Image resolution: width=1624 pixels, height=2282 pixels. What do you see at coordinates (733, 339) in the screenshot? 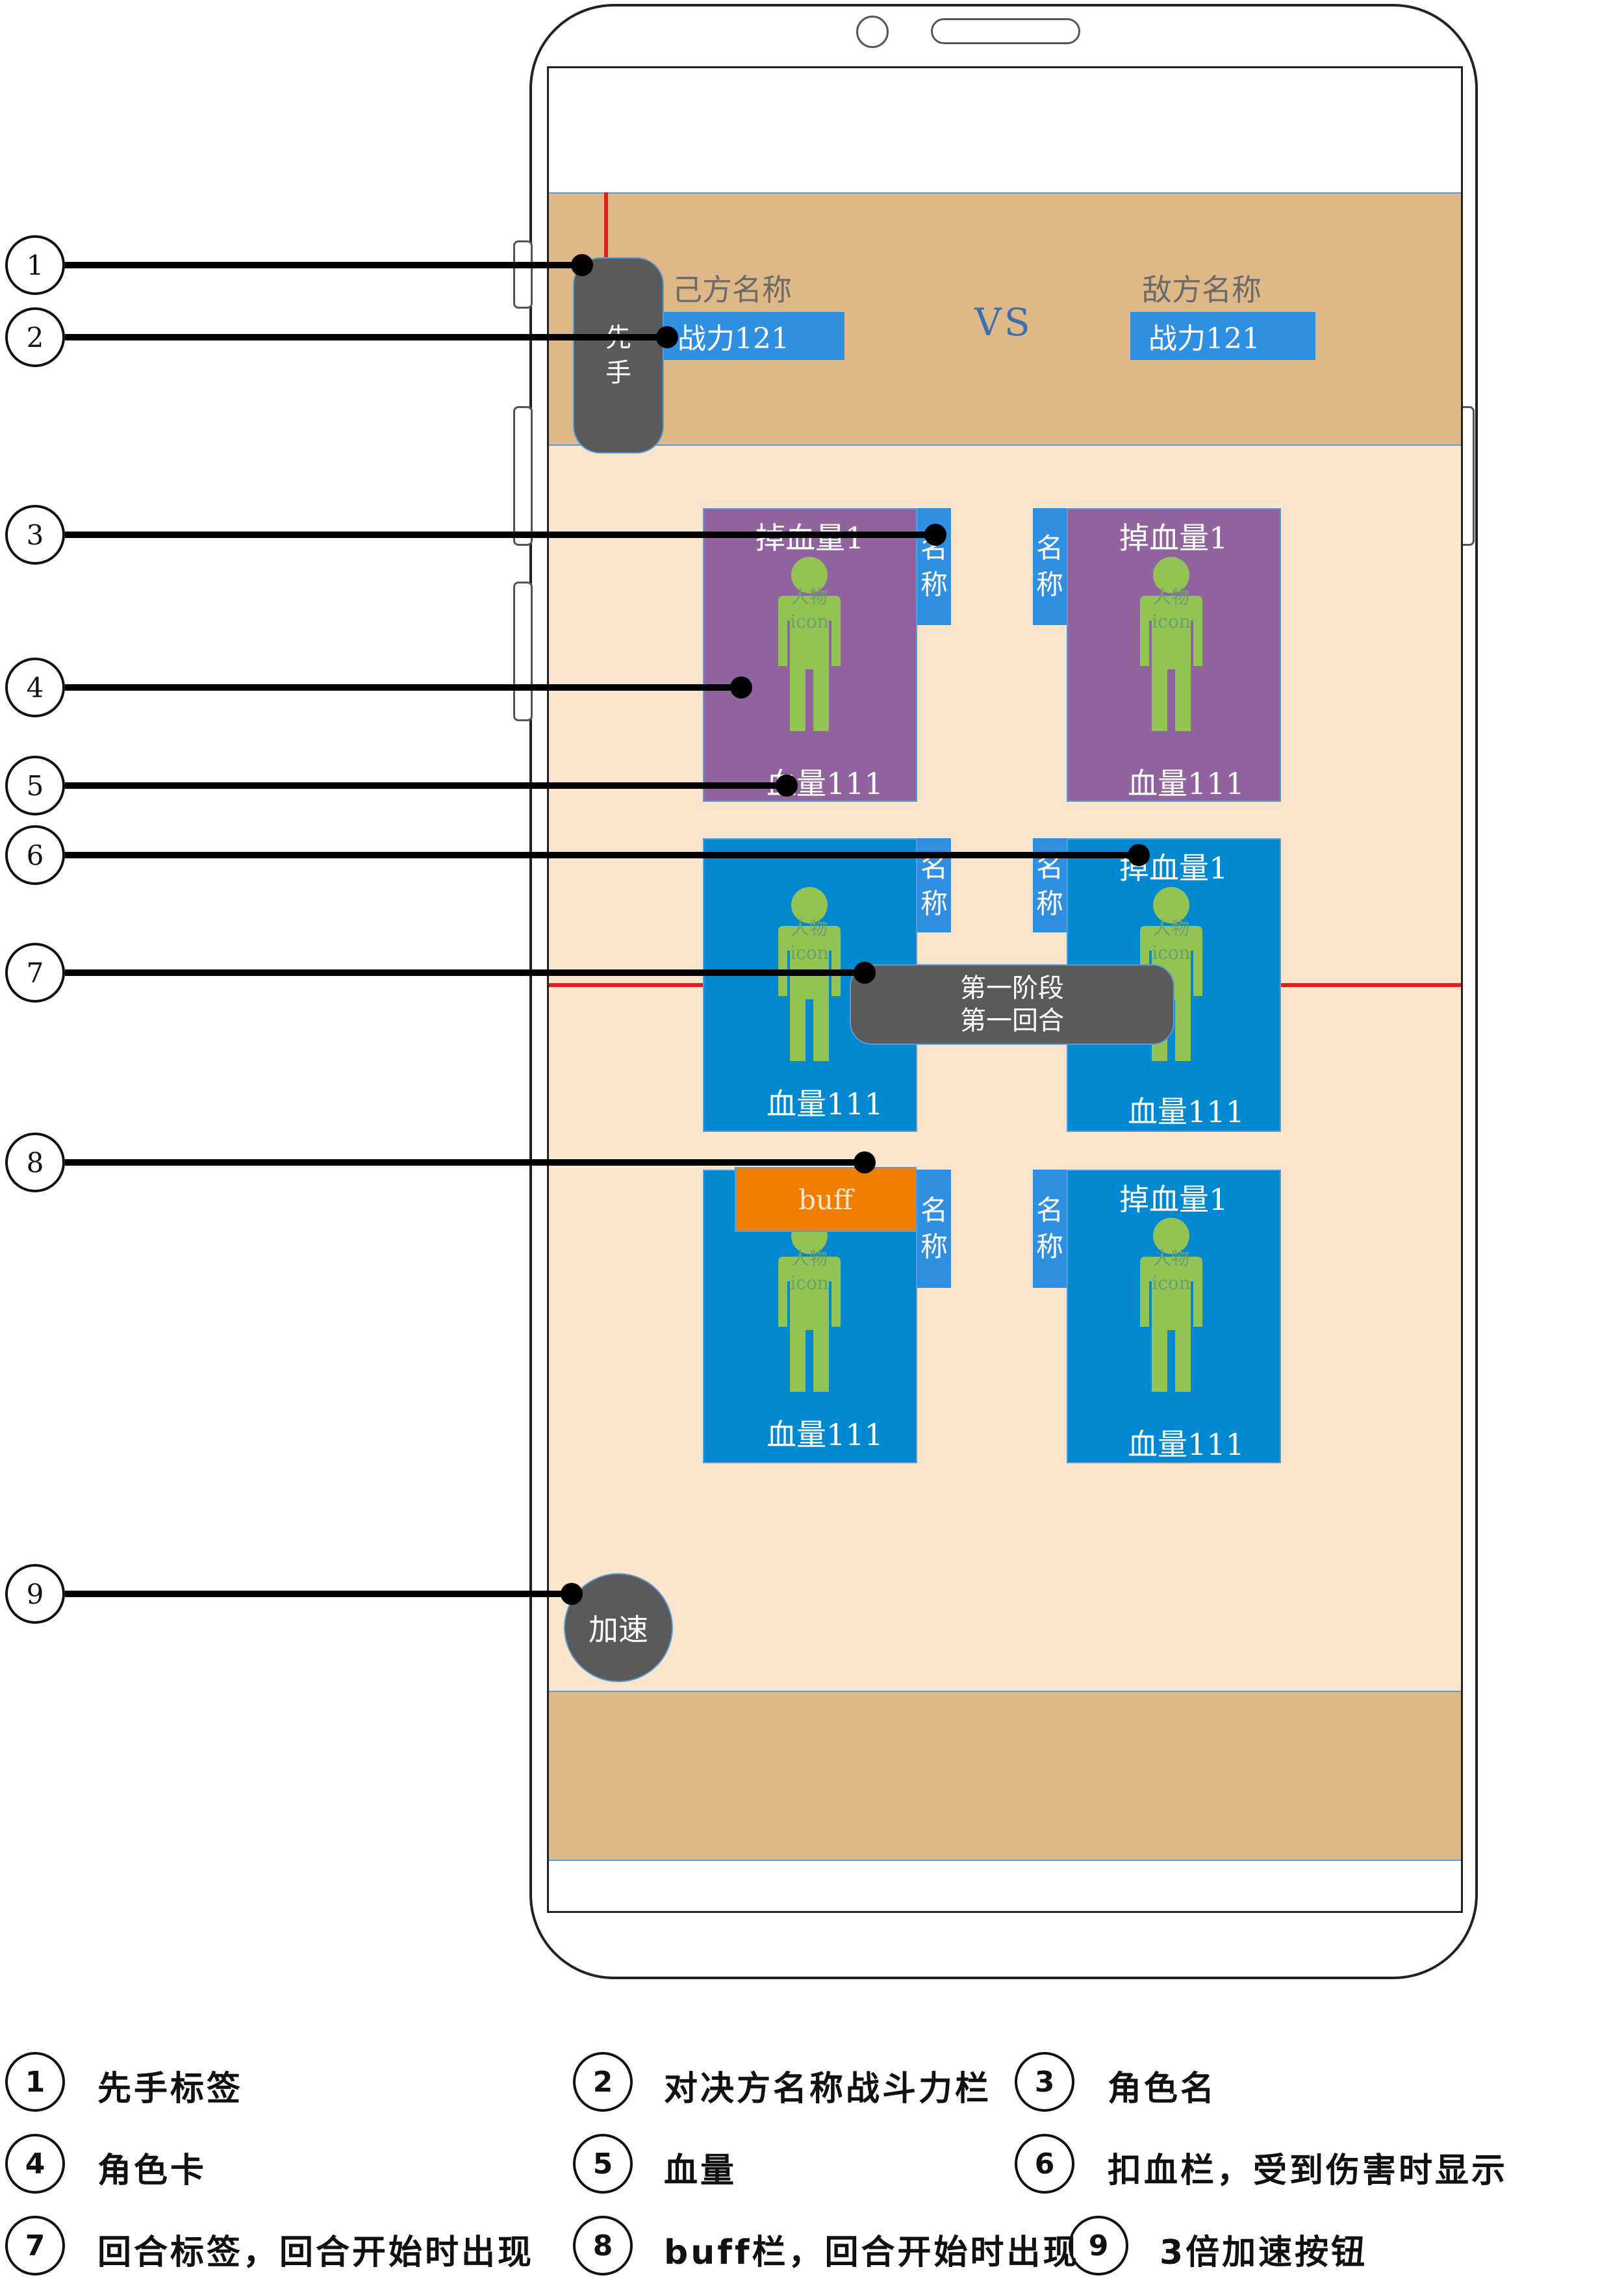
I see `player-power: 战力121` at bounding box center [733, 339].